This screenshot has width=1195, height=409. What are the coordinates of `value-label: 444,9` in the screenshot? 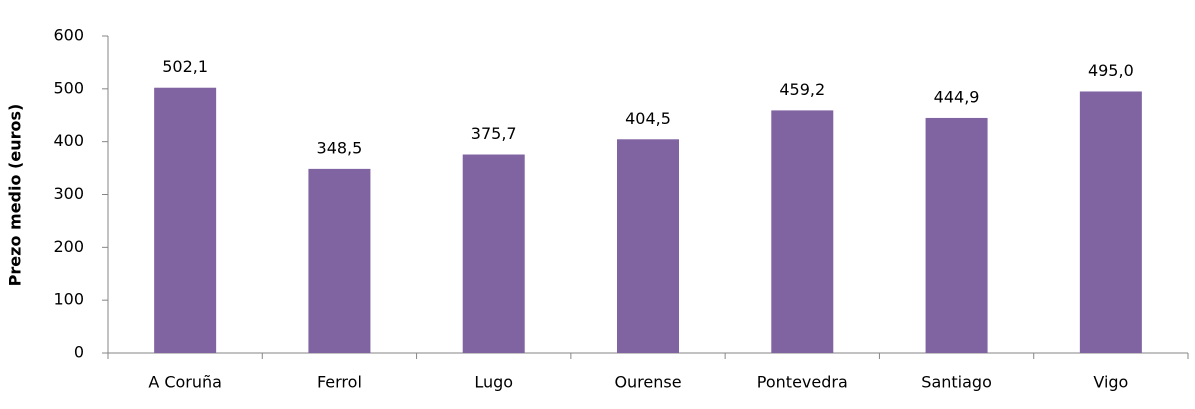 It's located at (957, 96).